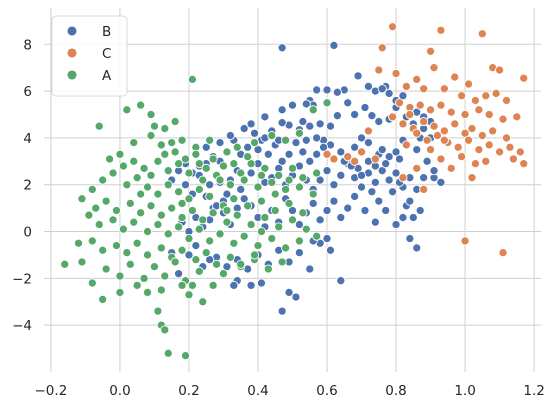  I want to click on legend: BCA, so click(89, 56).